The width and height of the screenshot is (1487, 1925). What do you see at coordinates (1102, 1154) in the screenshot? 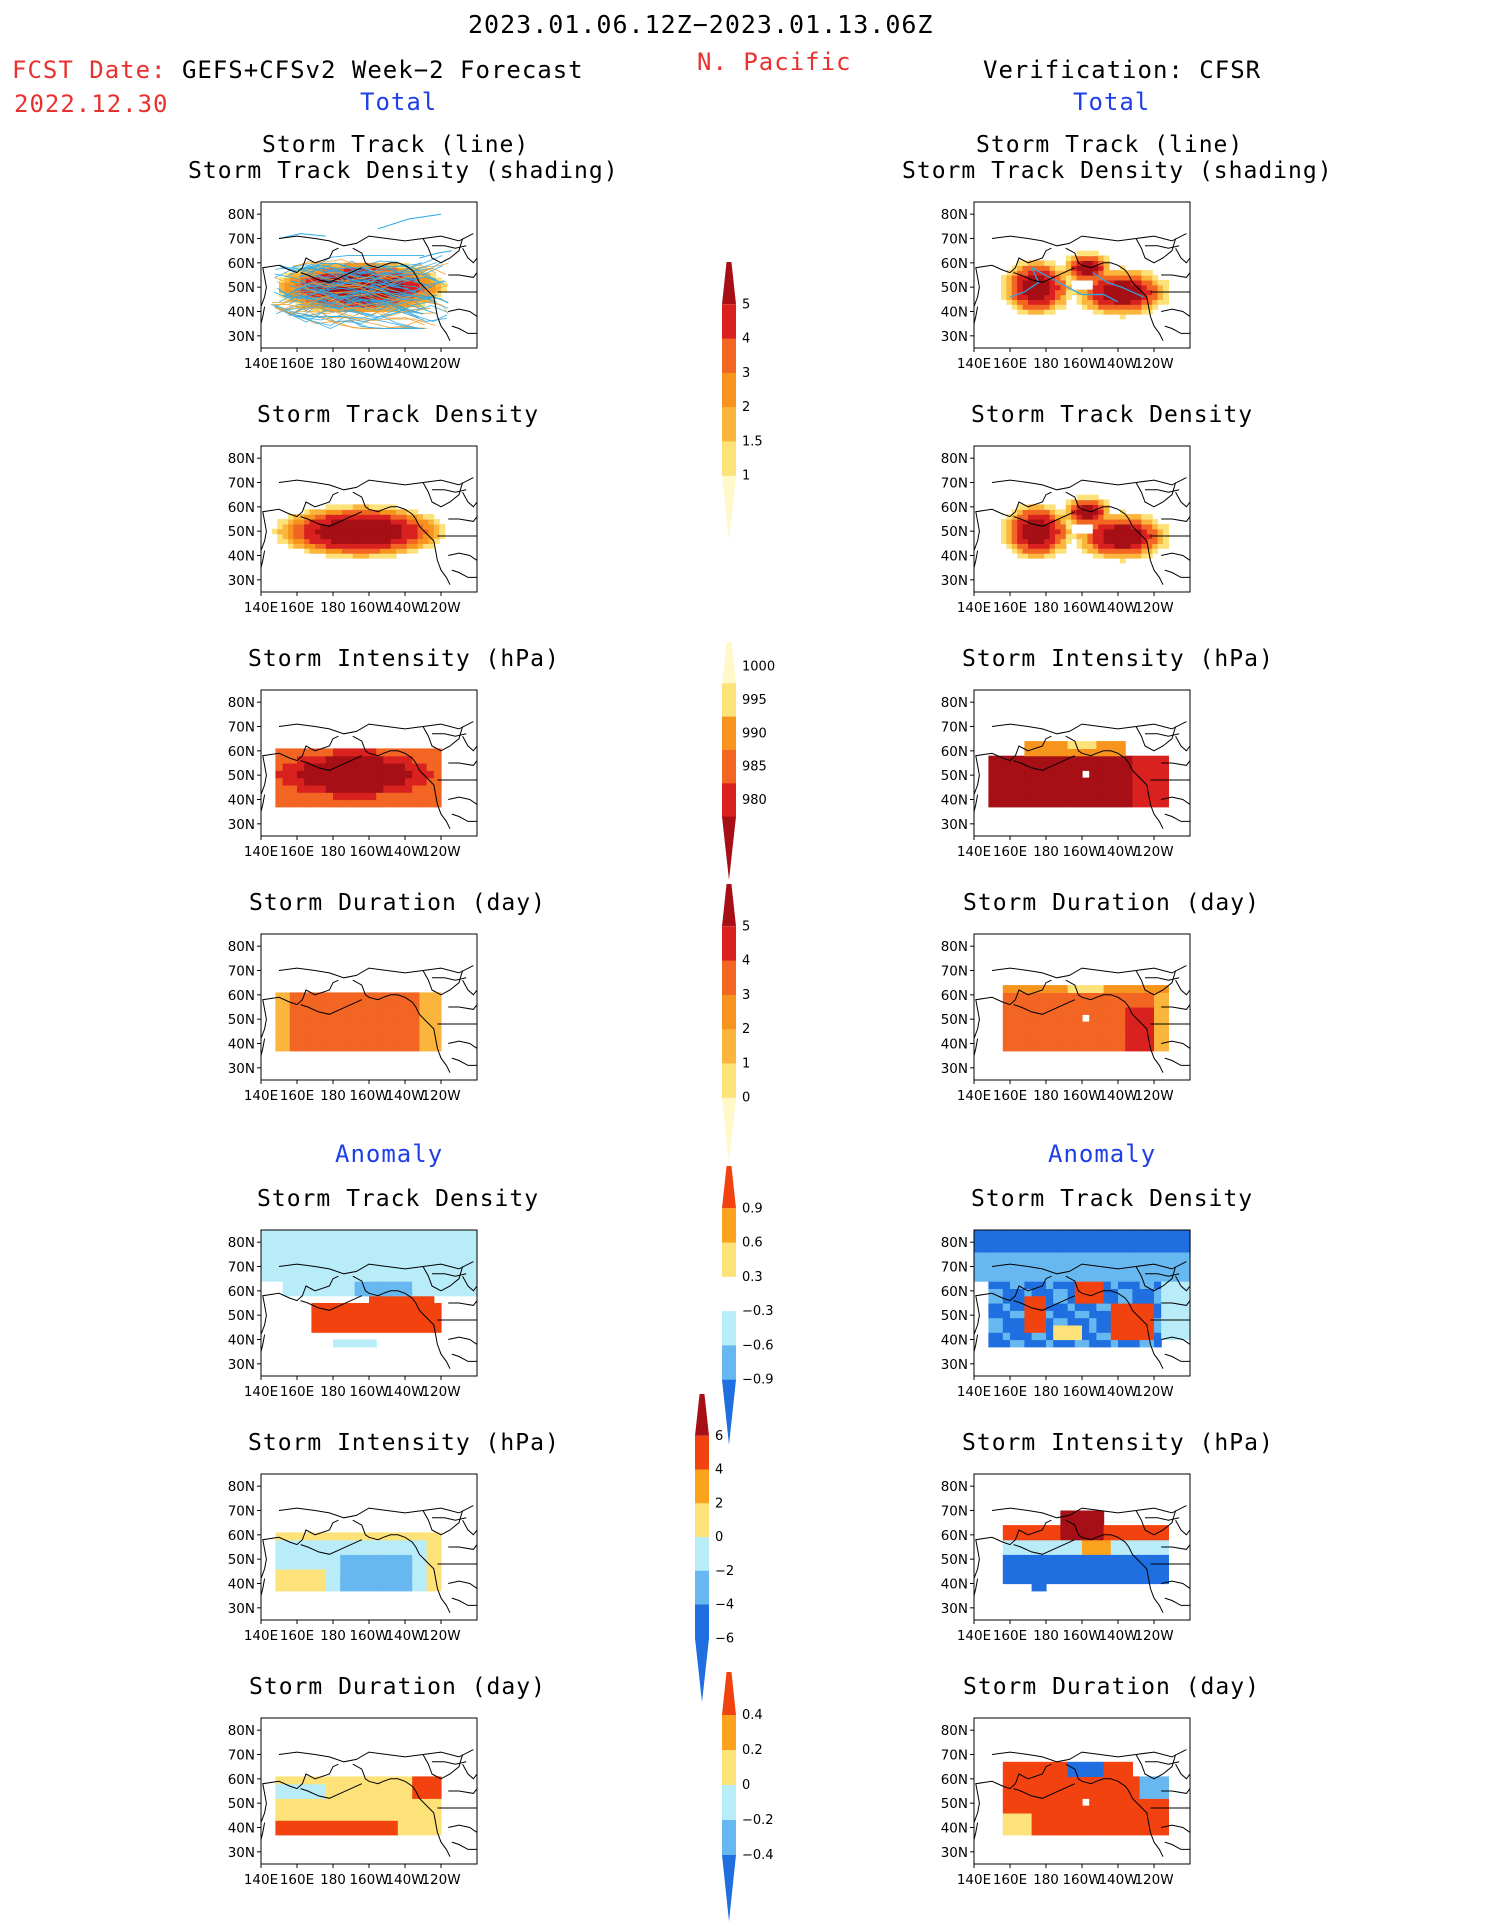
I see `anomaly-label-right: Anomaly` at bounding box center [1102, 1154].